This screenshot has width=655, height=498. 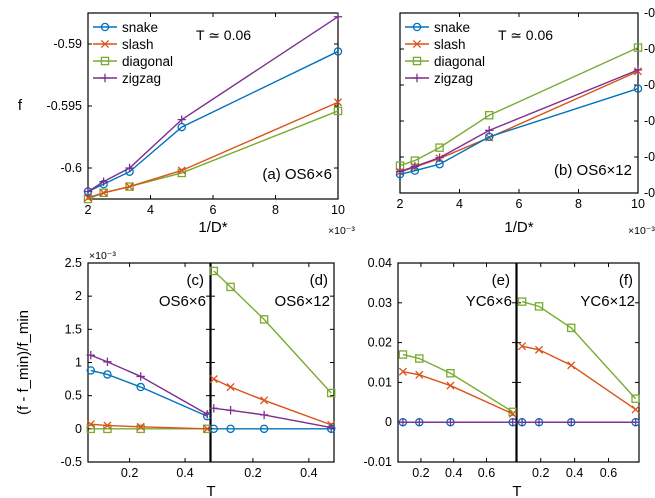 What do you see at coordinates (649, 85) in the screenshot?
I see `y-tick-label: -0.605` at bounding box center [649, 85].